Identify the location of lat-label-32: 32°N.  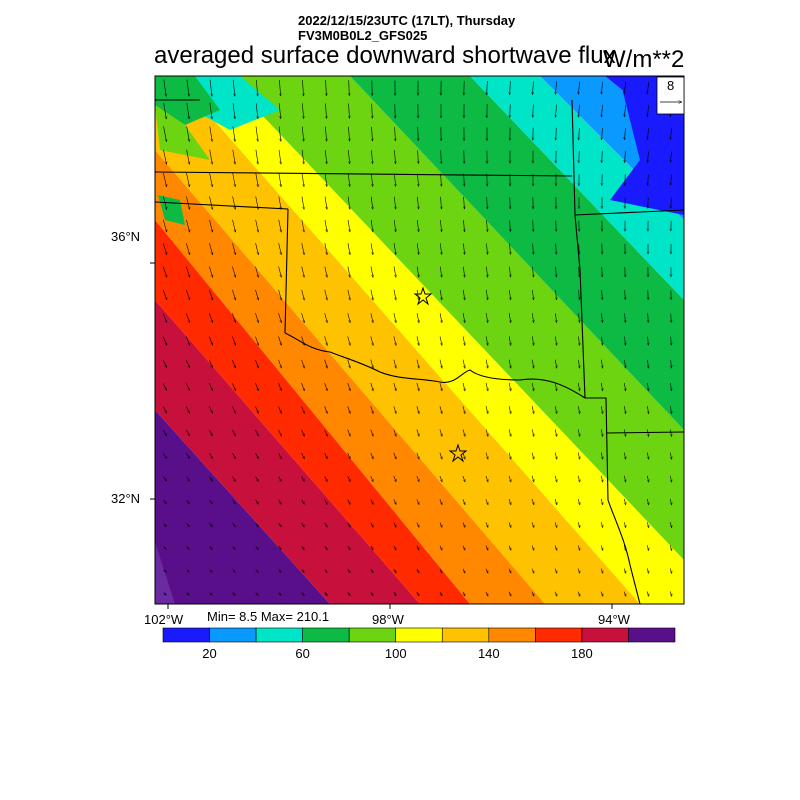
(126, 498).